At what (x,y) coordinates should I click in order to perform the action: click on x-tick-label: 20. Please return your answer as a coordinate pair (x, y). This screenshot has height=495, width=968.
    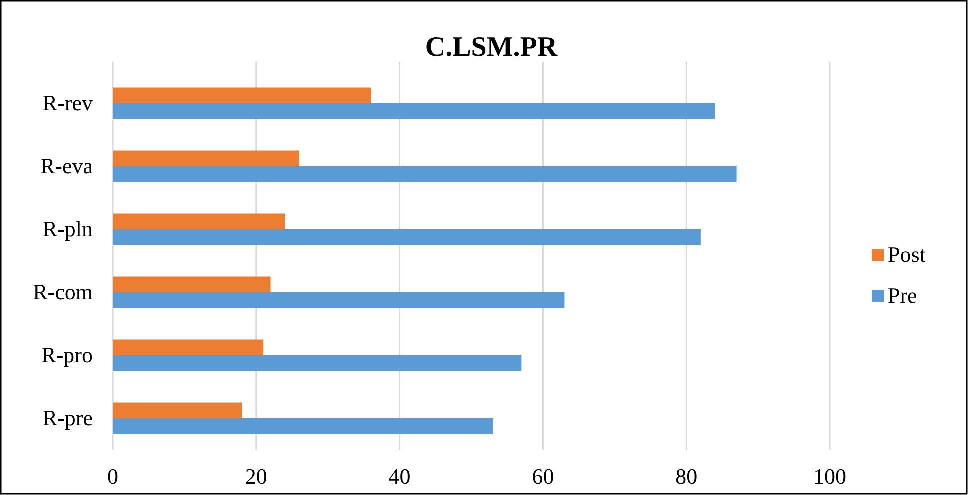
    Looking at the image, I should click on (256, 476).